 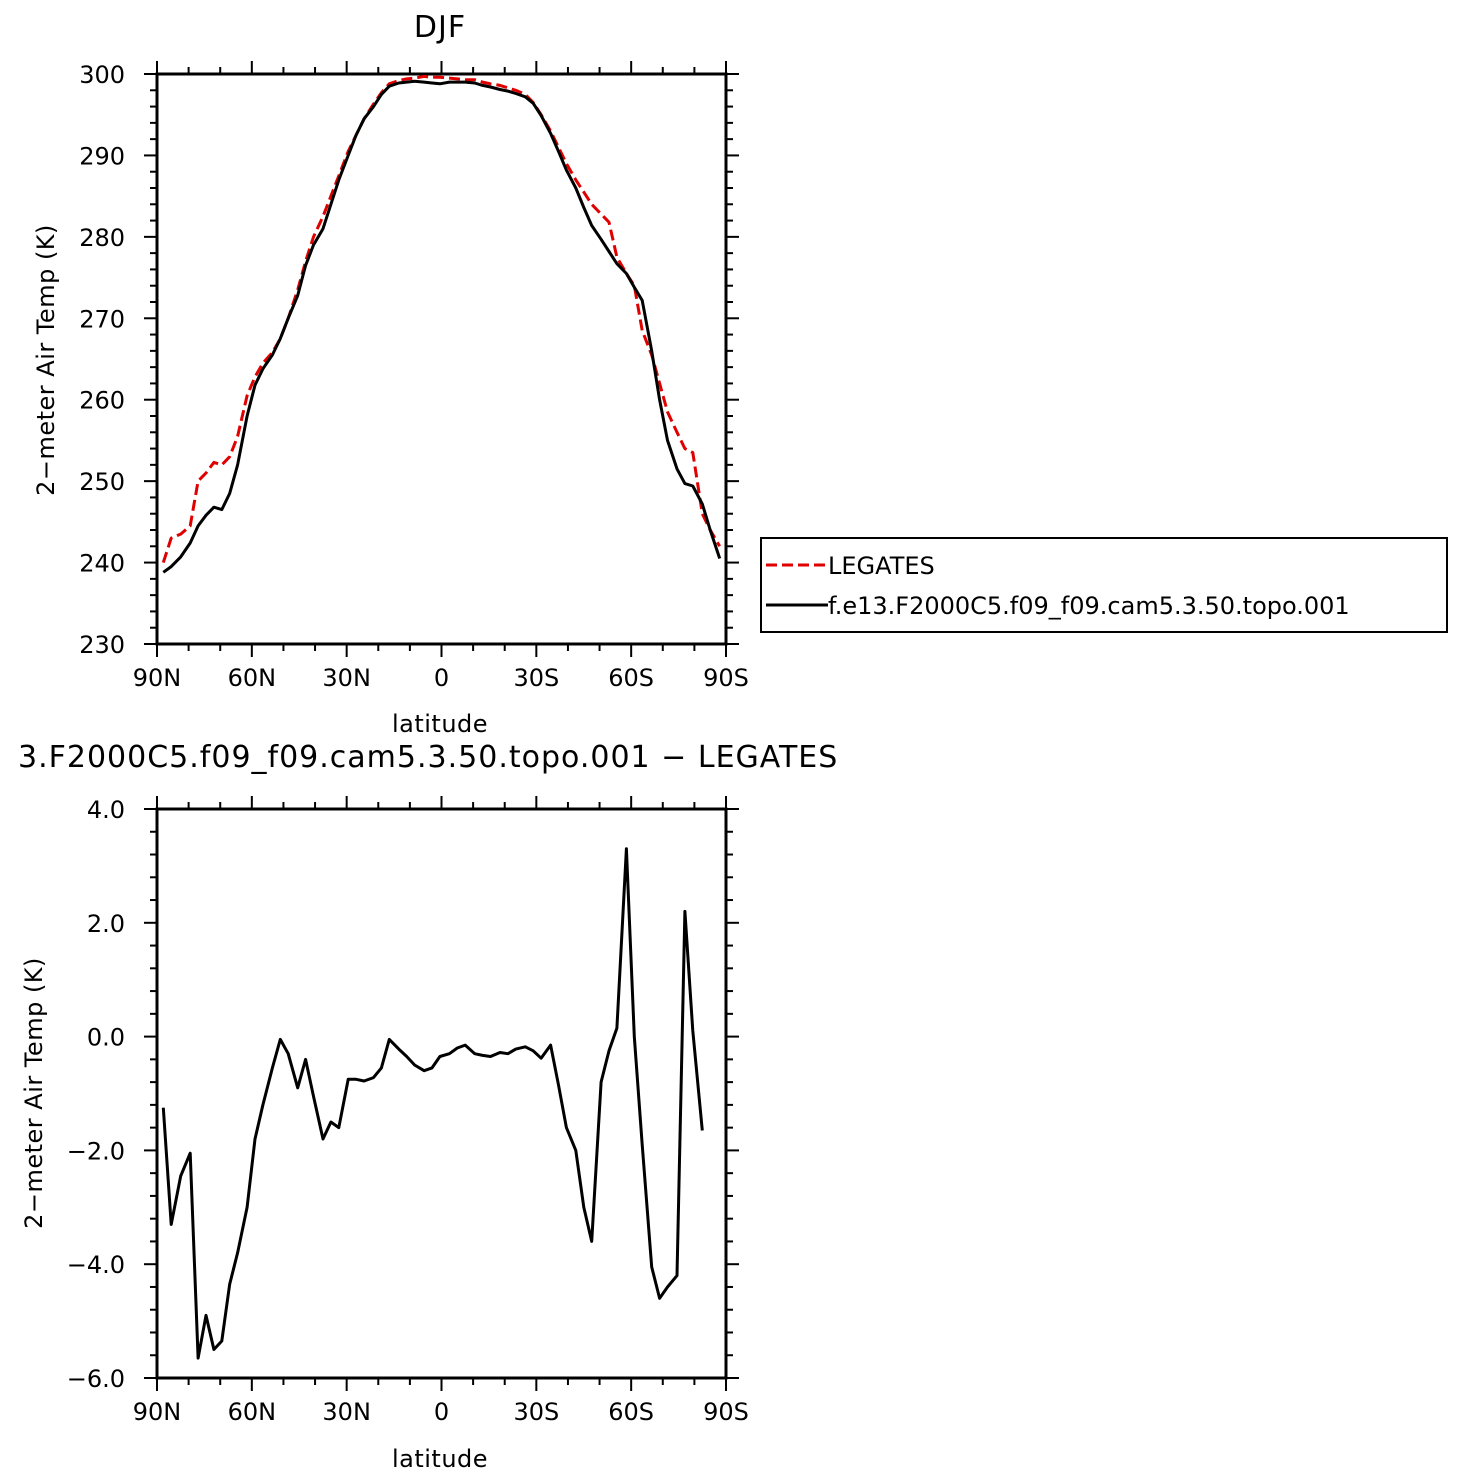 I want to click on top-chart-title: DJF, so click(x=440, y=27).